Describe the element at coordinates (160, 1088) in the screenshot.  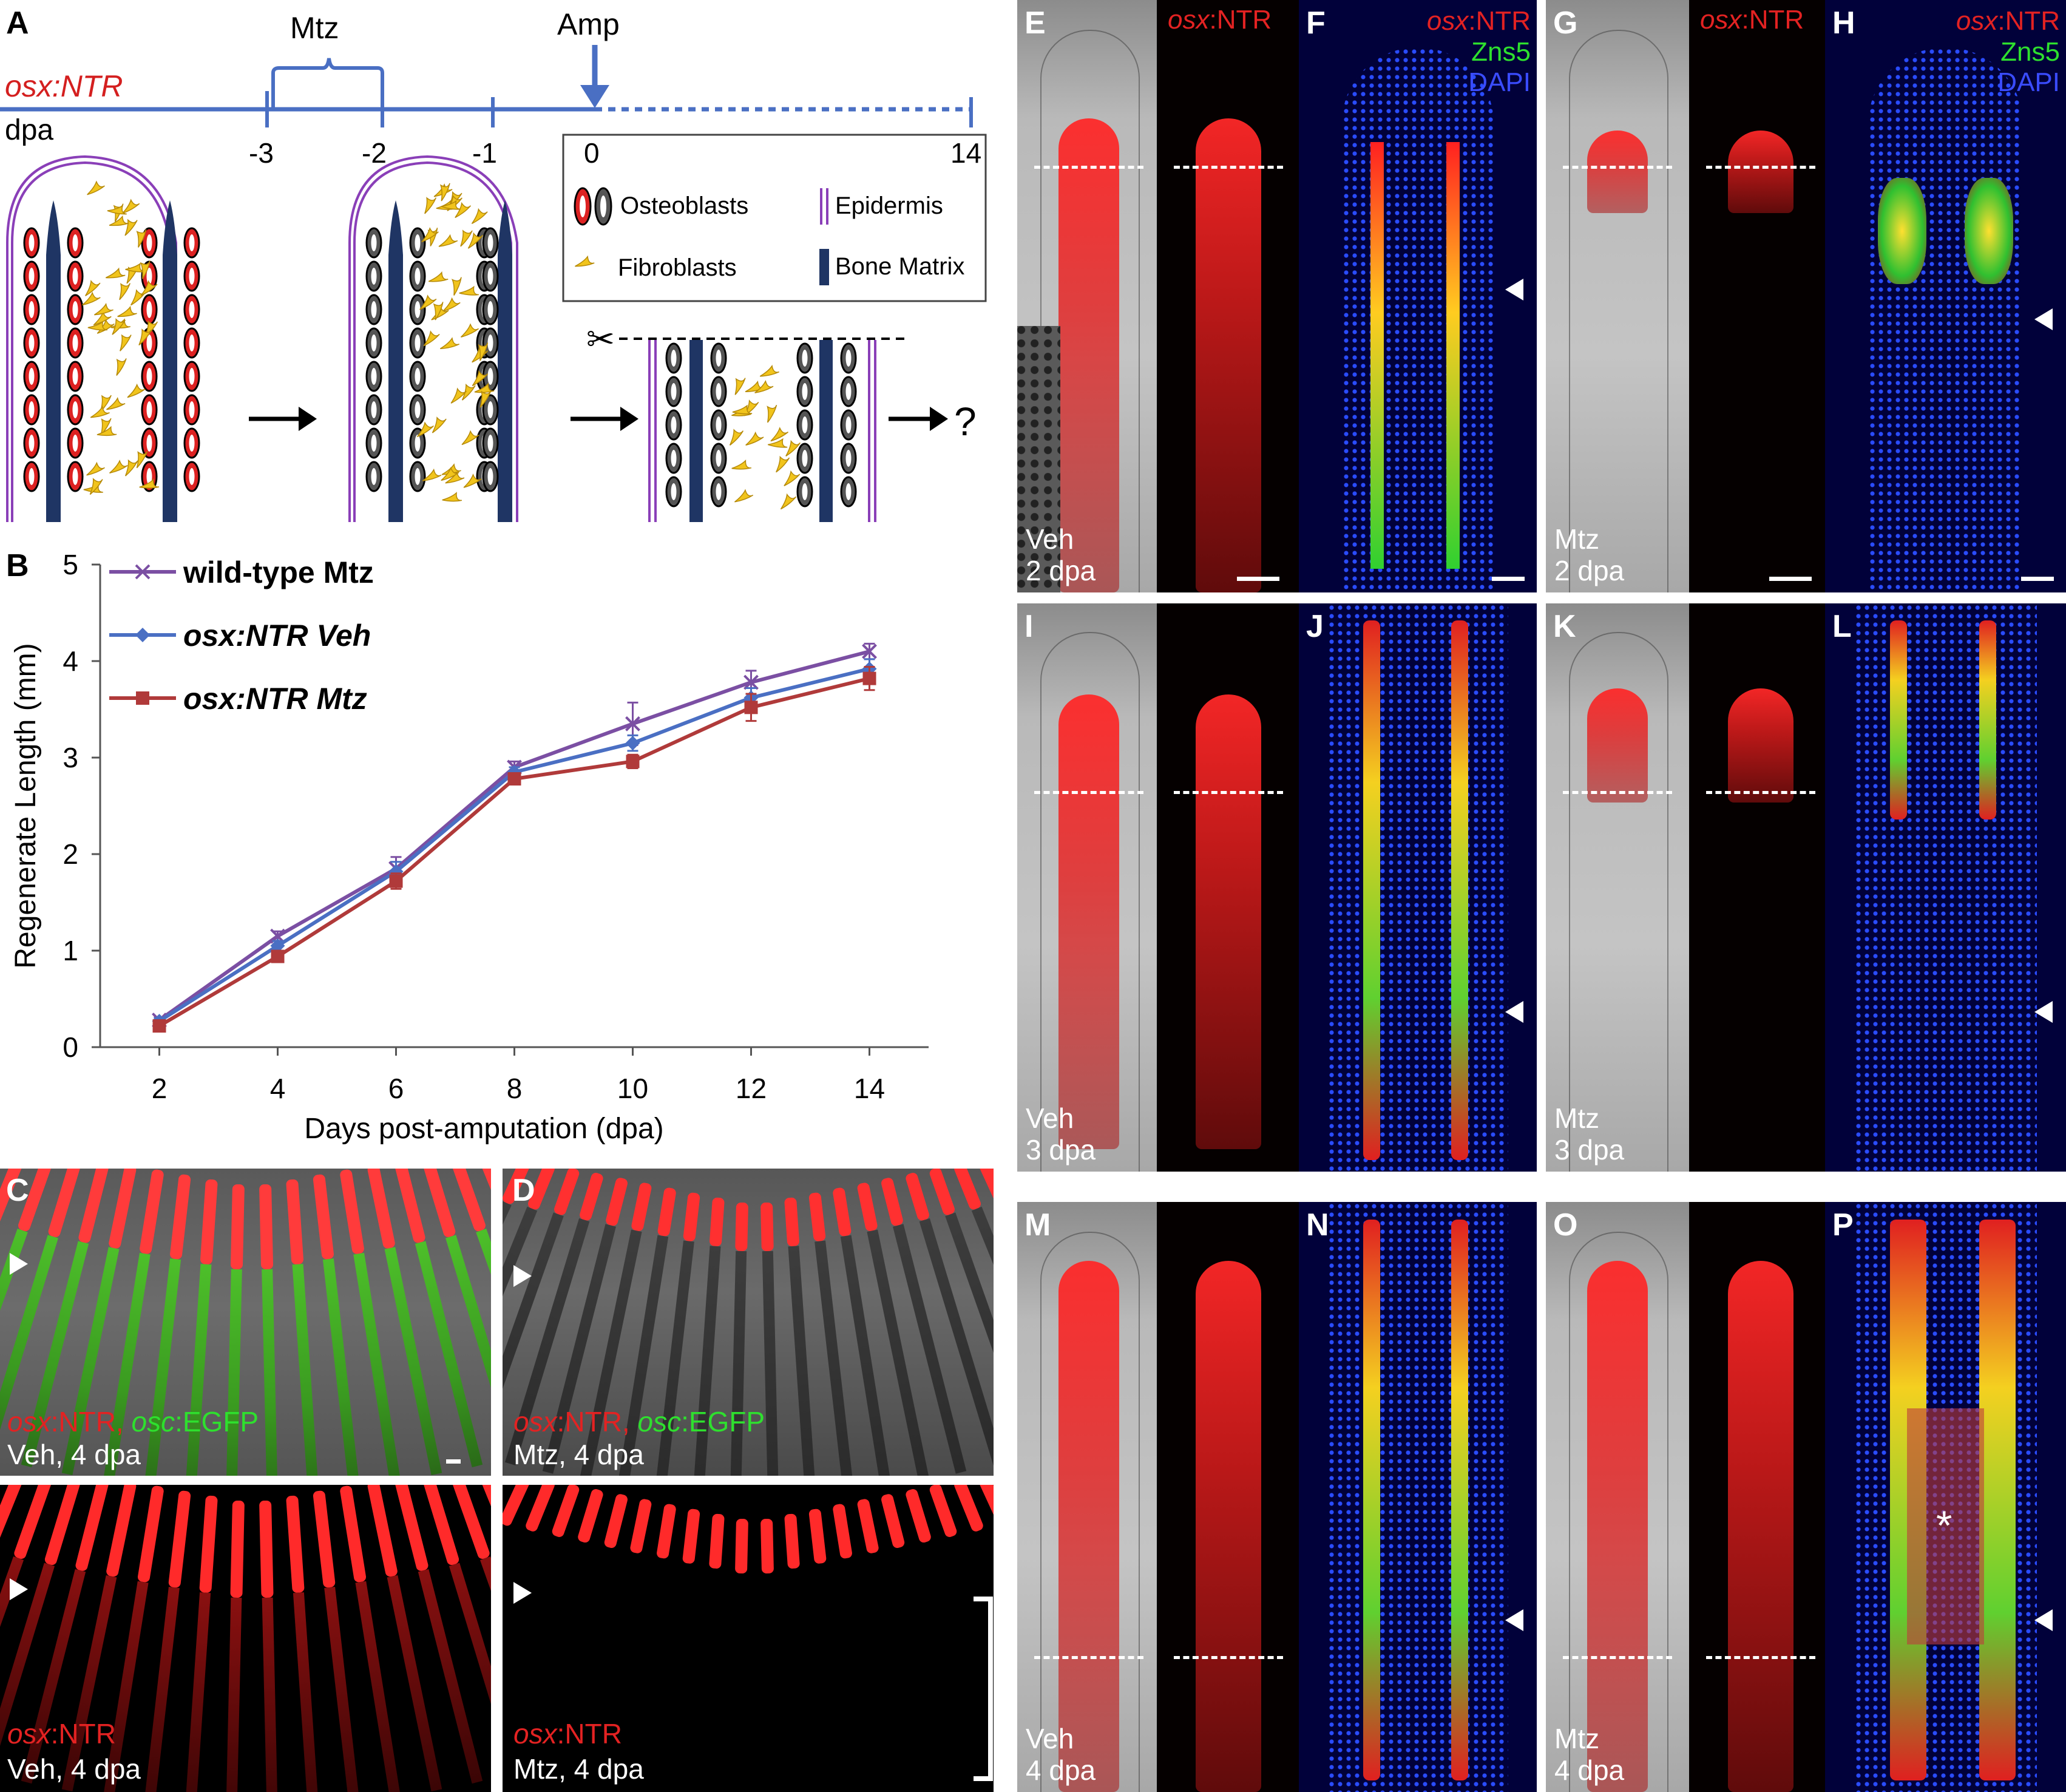
I see `x-tick-label: 2` at that location.